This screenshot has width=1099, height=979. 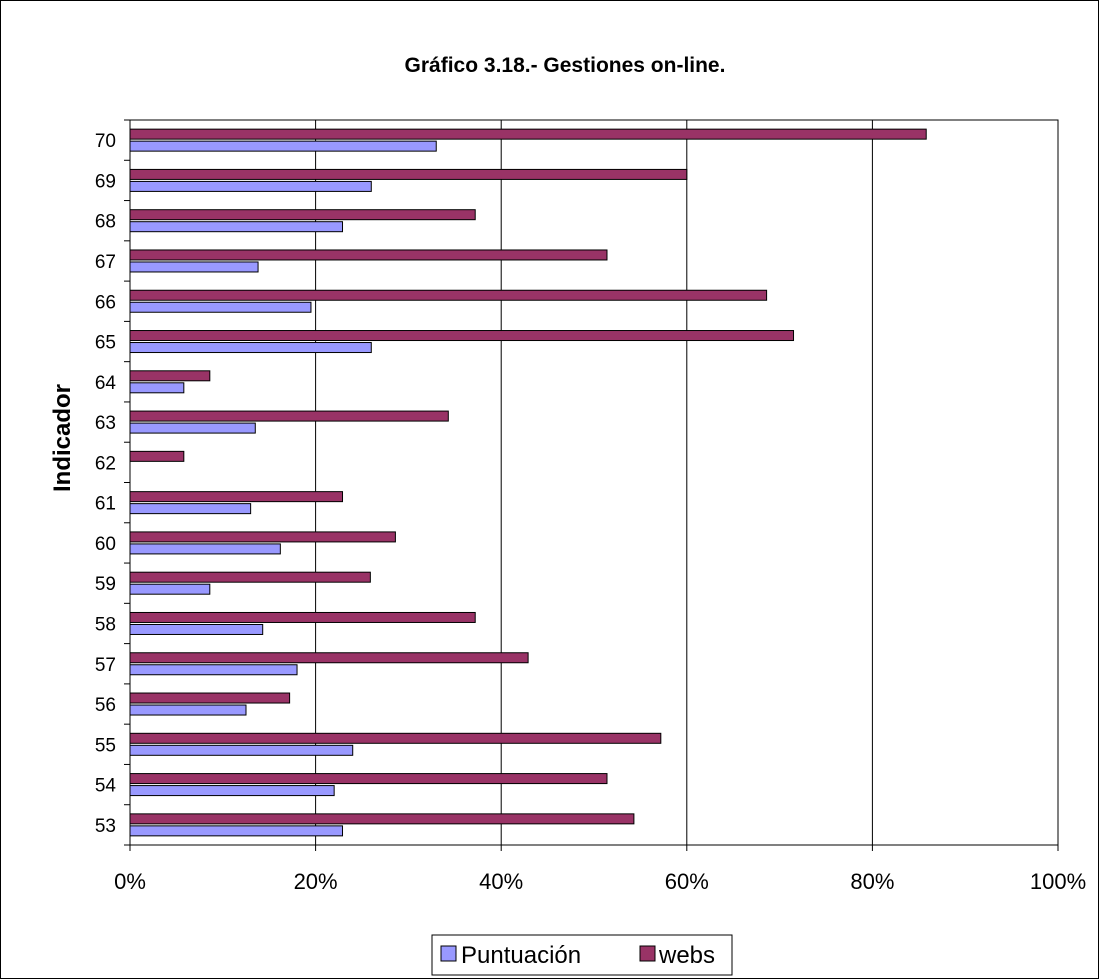 I want to click on y-tick-label: 54, so click(x=106, y=786).